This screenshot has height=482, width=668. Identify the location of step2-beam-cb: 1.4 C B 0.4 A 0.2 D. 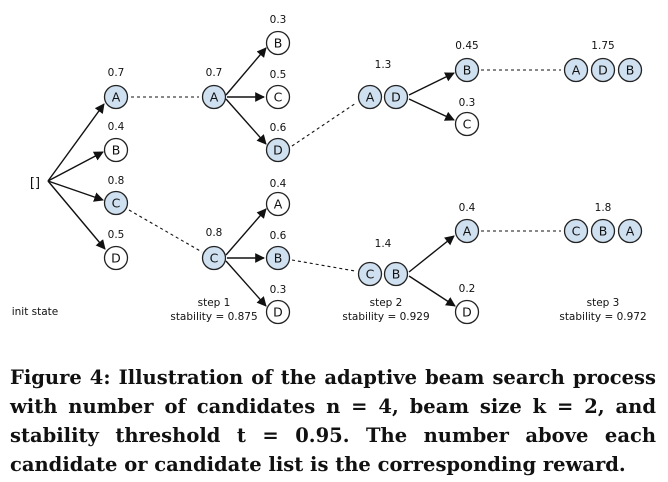
(418, 263).